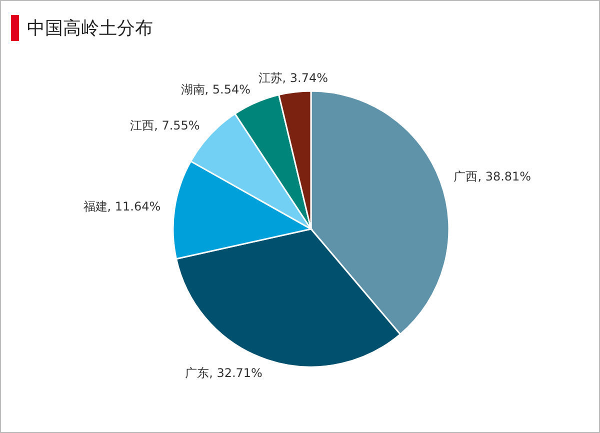  I want to click on slice-label: 广西, 38.81%, so click(493, 177).